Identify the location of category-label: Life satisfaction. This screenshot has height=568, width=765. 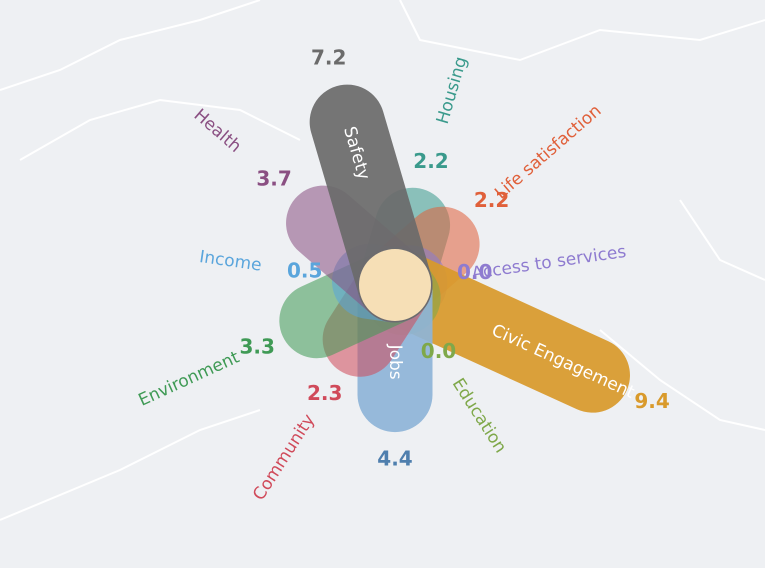
(548, 152).